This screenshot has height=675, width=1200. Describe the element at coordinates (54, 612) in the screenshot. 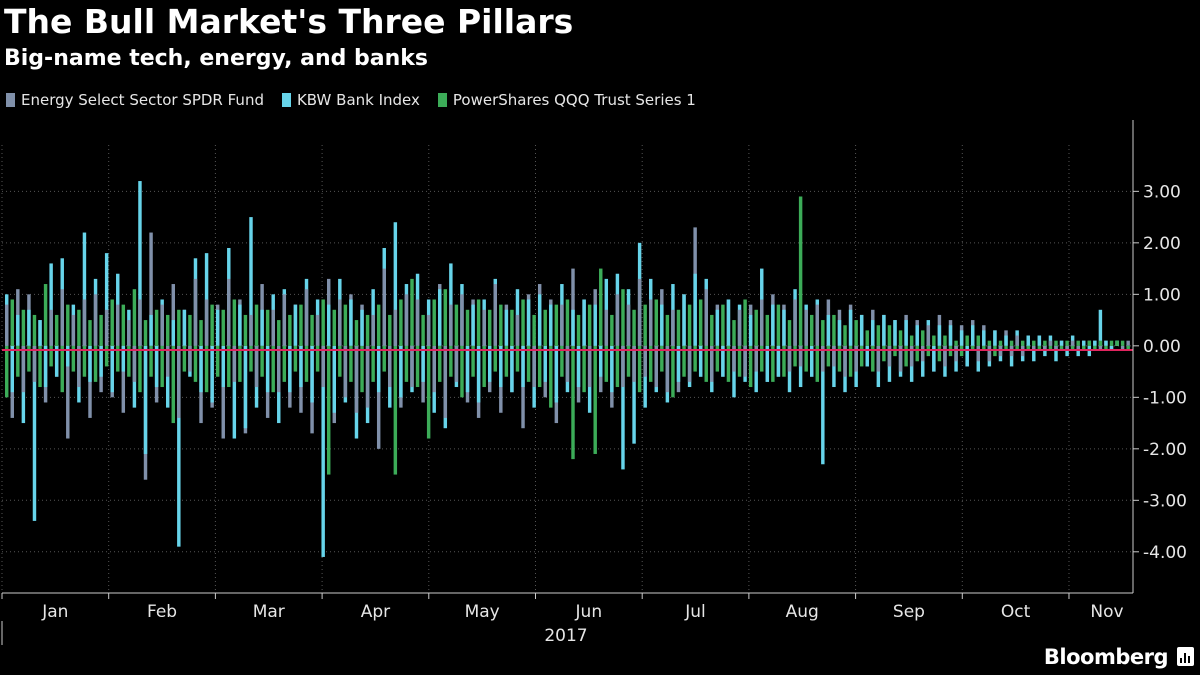

I see `x-tick-label: Jan` at that location.